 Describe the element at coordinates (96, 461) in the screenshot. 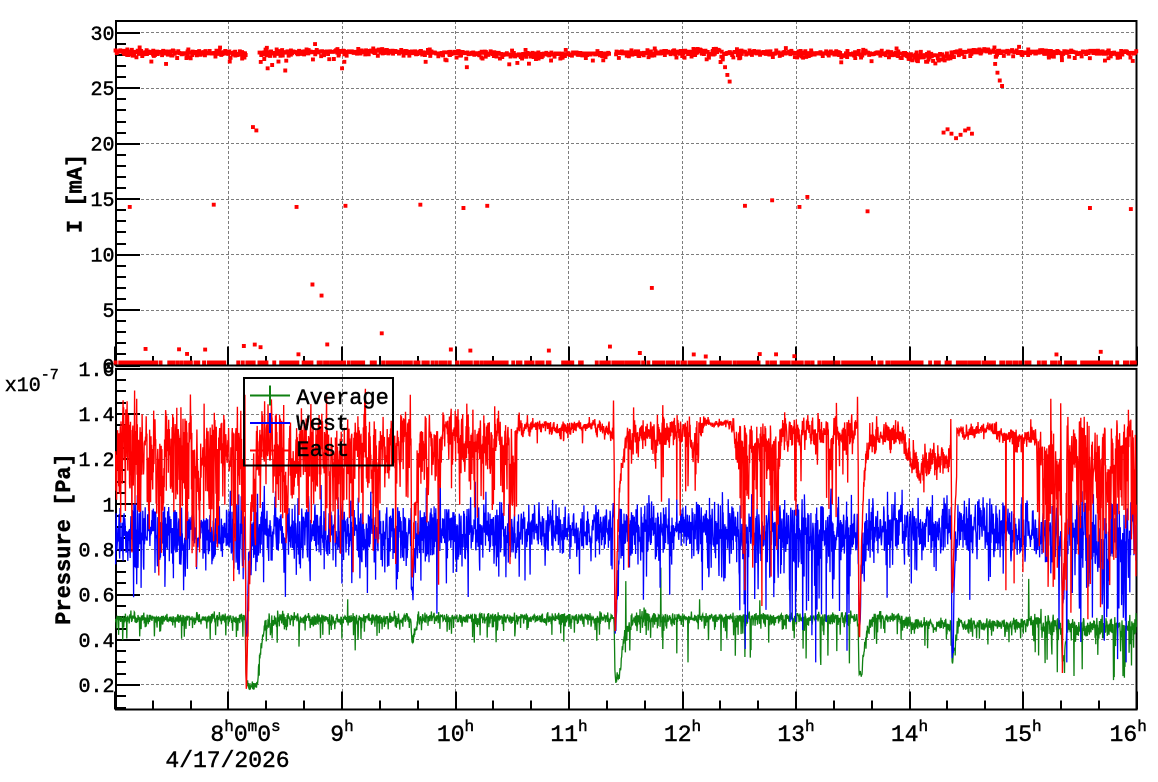

I see `svg-text: 1.2` at that location.